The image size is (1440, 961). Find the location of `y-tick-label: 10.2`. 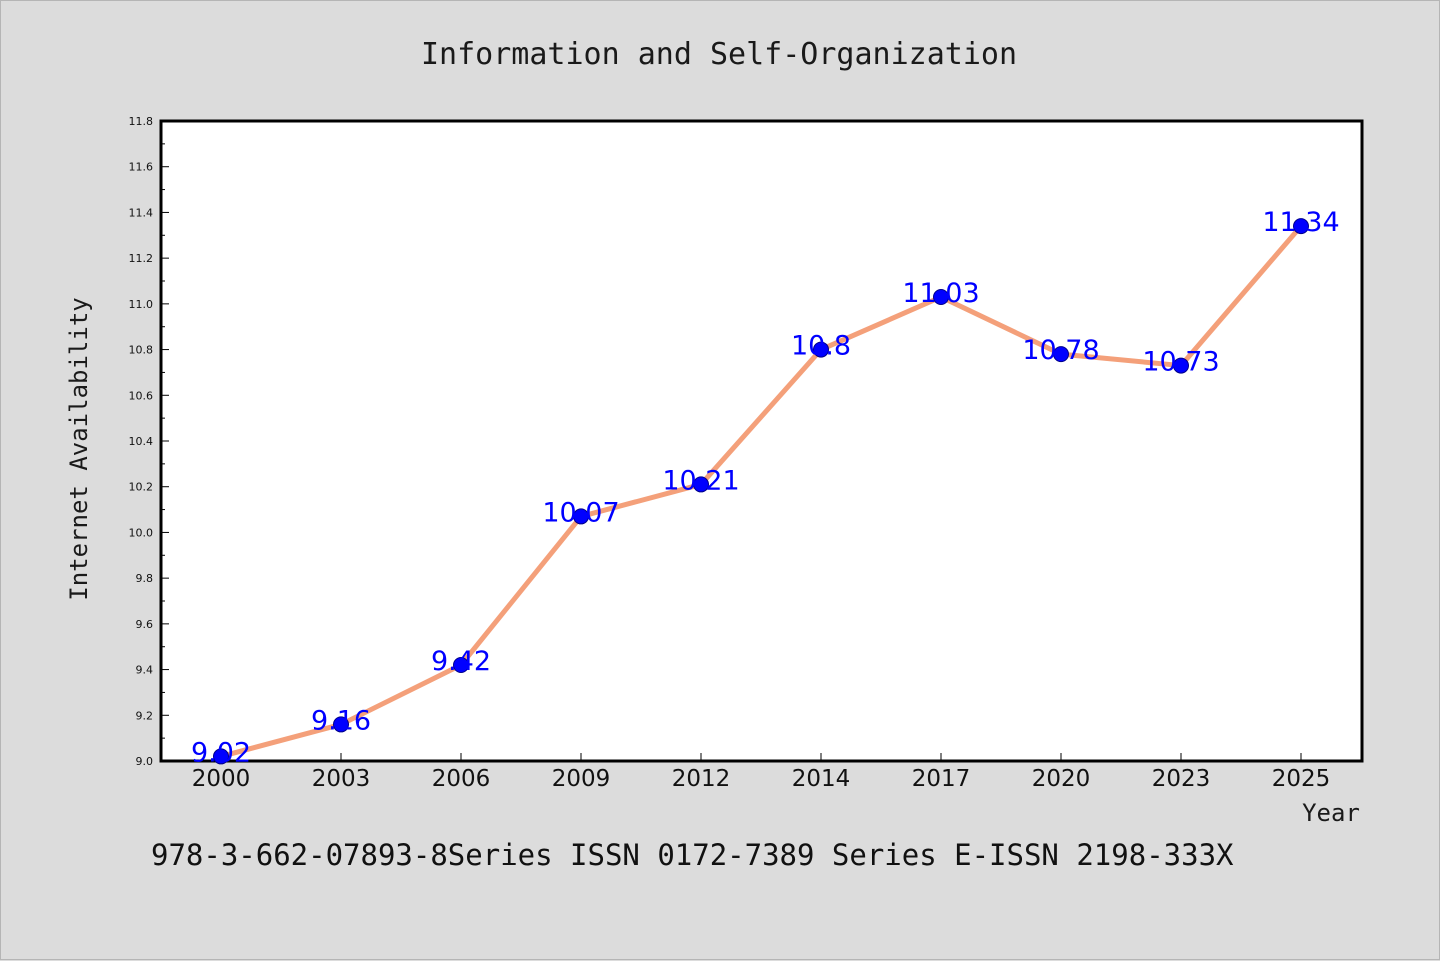

y-tick-label: 10.2 is located at coordinates (141, 487).